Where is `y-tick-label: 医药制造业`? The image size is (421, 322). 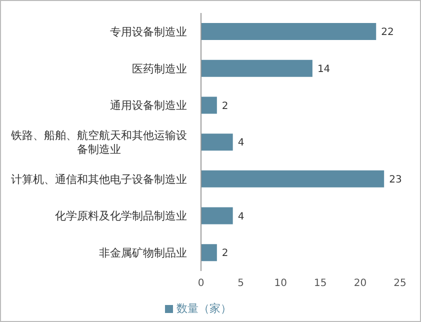 y-tick-label: 医药制造业 is located at coordinates (159, 68).